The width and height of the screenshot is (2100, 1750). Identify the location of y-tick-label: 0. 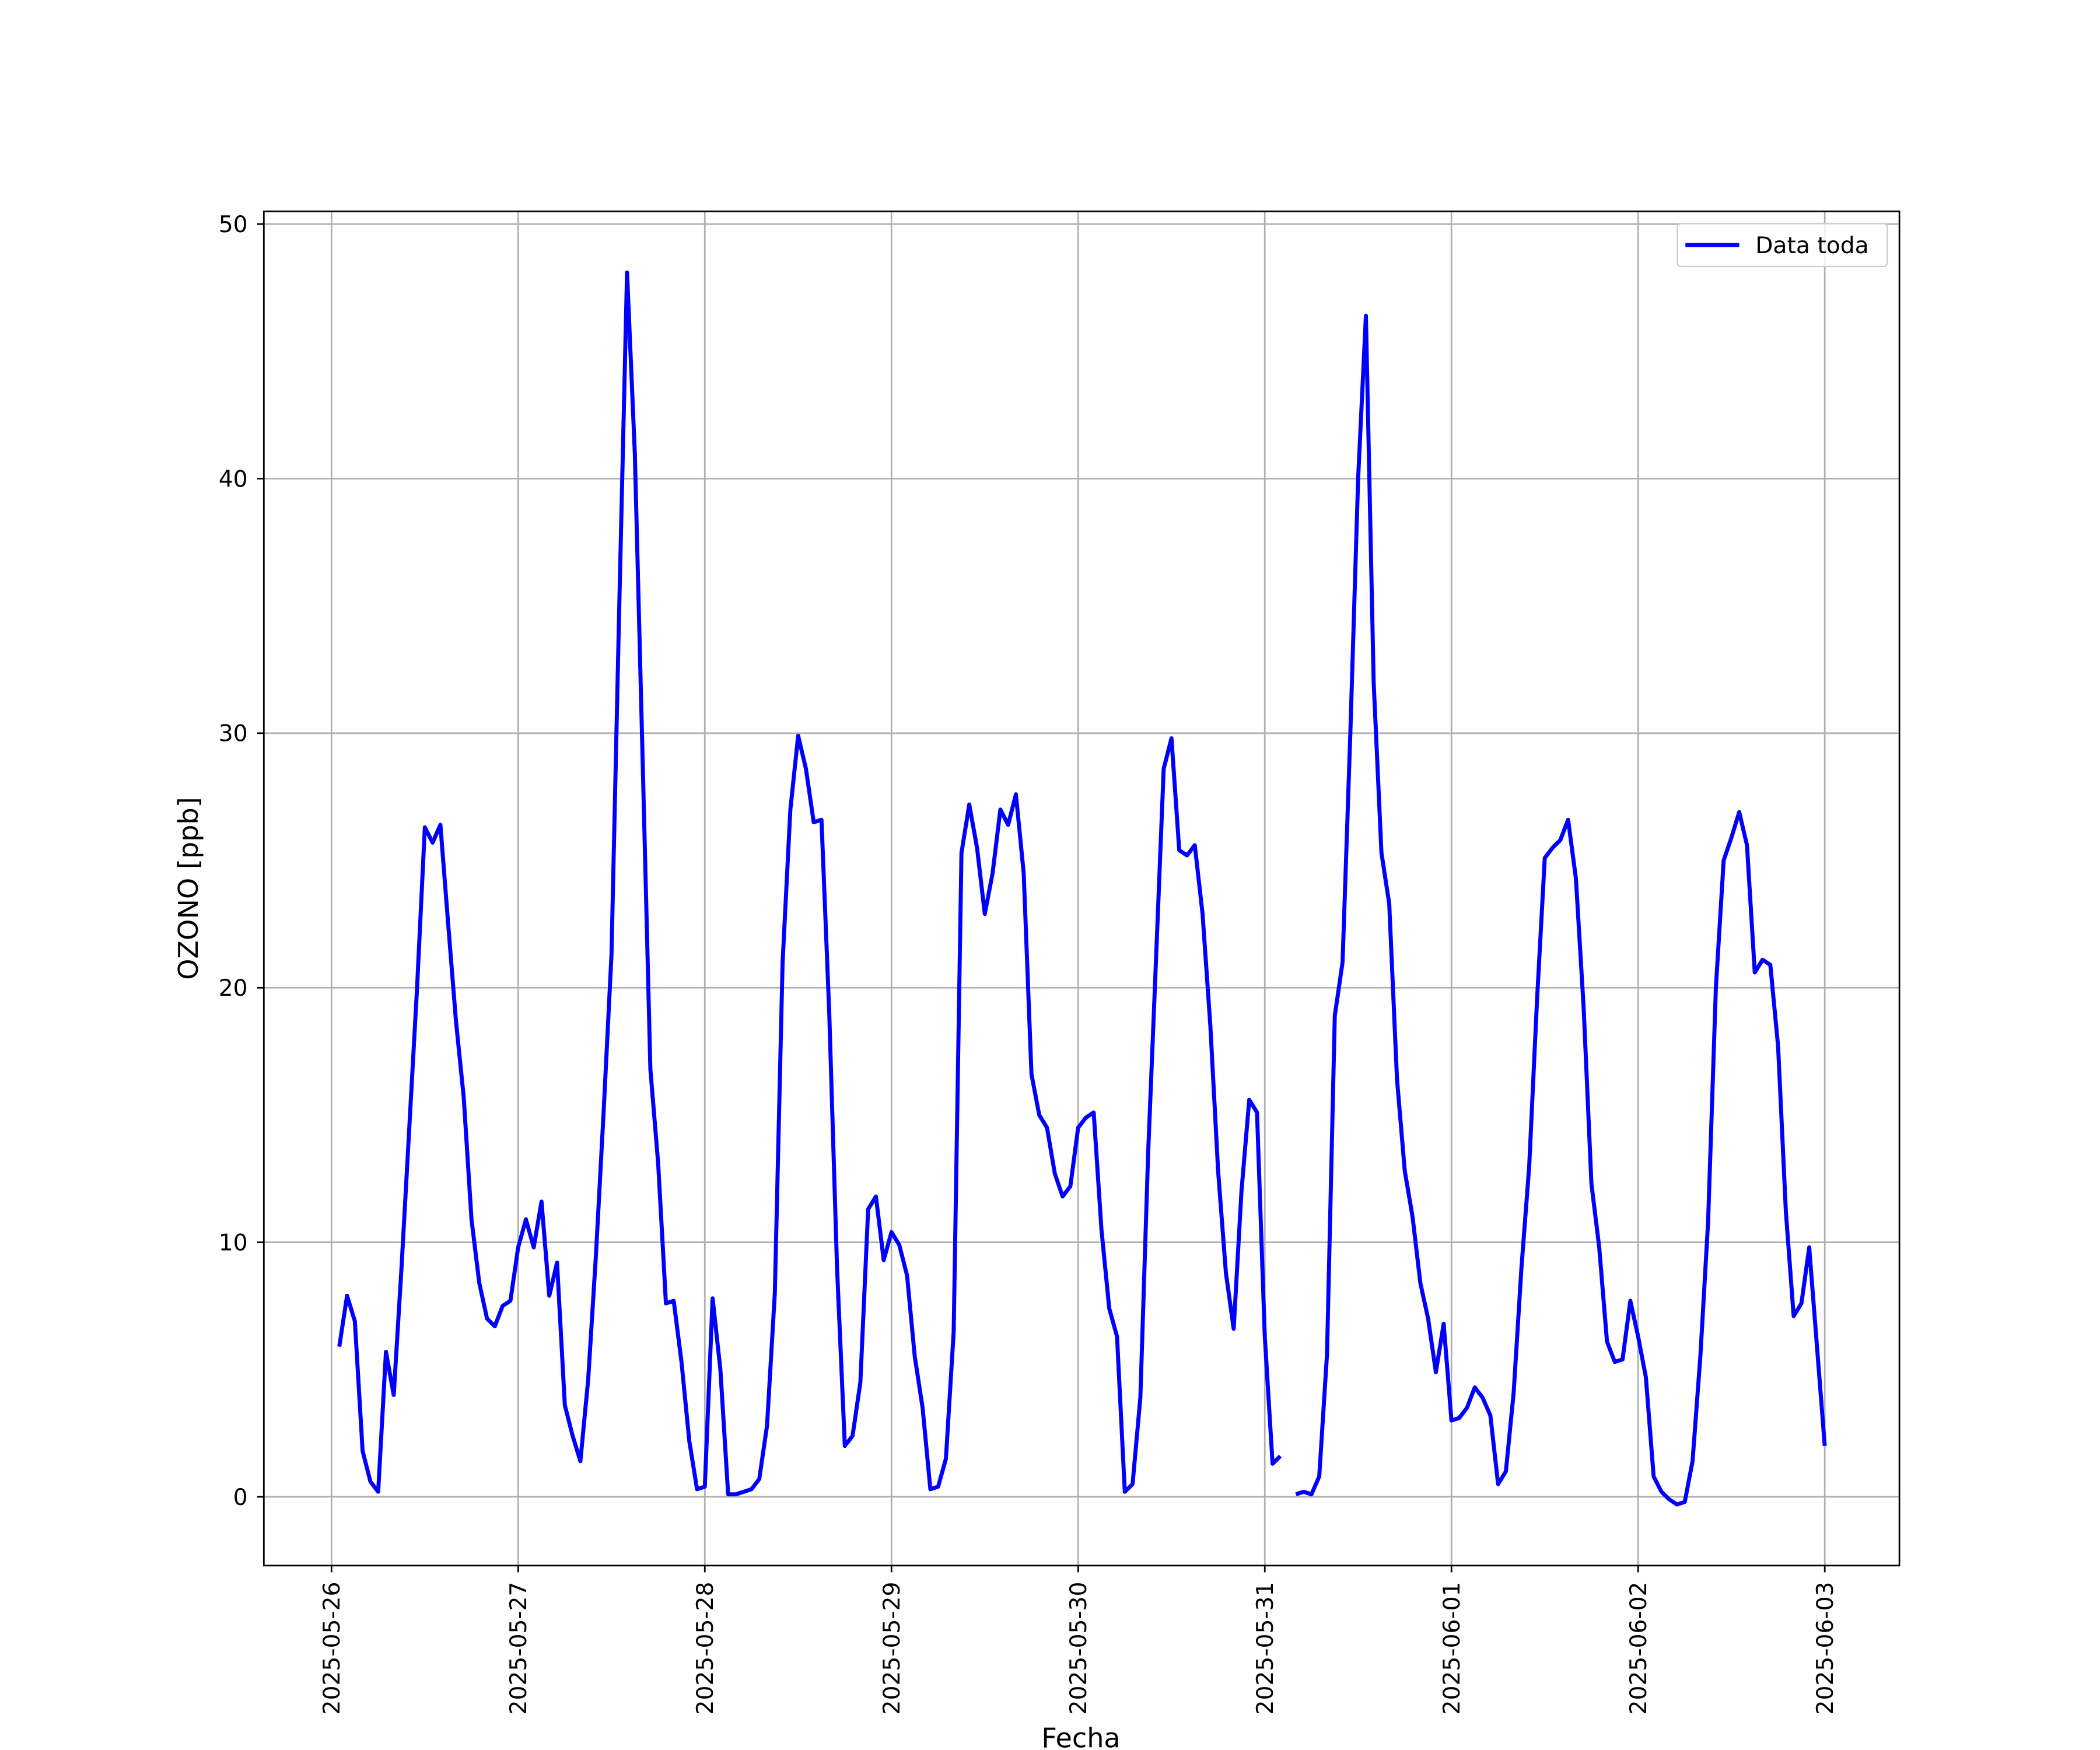
(240, 1498).